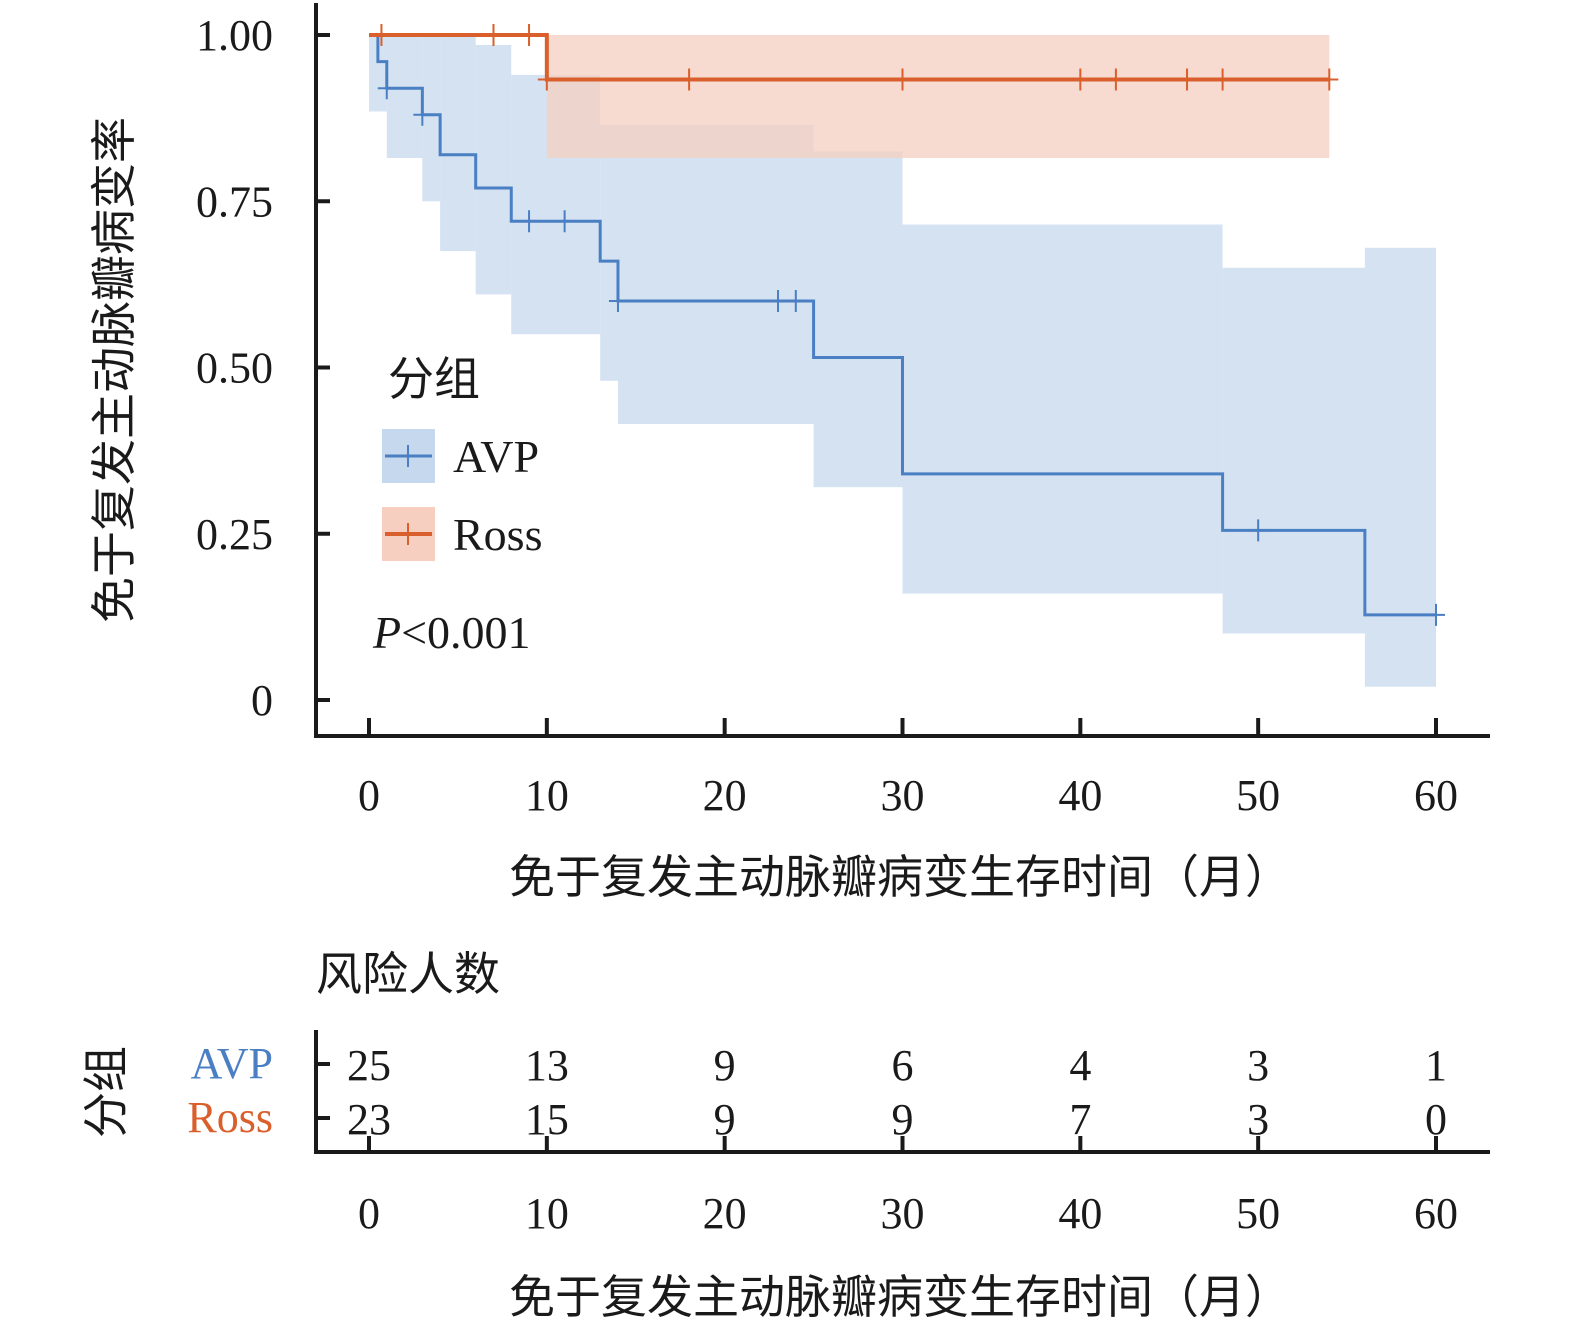 The image size is (1575, 1339). Describe the element at coordinates (408, 974) in the screenshot. I see `risk-table-title: 风险人数` at that location.